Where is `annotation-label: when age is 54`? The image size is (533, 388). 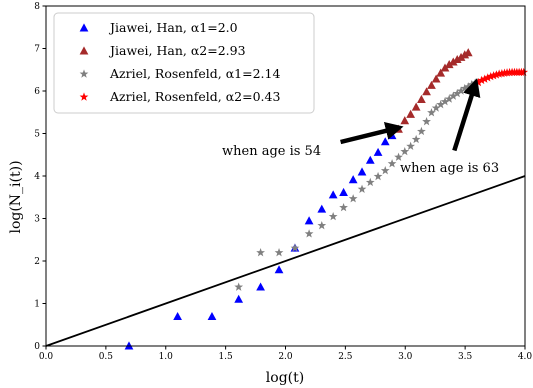
annotation-label: when age is 54 is located at coordinates (271, 151).